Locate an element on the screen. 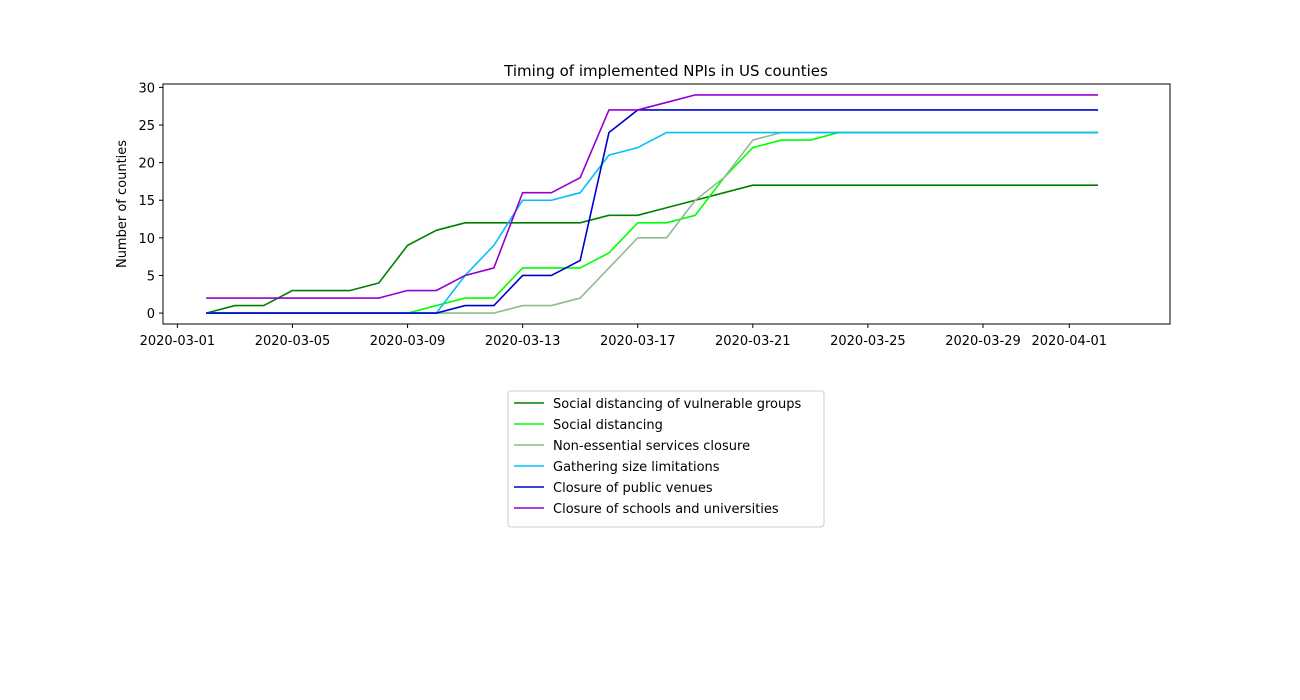 The width and height of the screenshot is (1300, 700). x-tick-label: 2020-03-17 is located at coordinates (638, 341).